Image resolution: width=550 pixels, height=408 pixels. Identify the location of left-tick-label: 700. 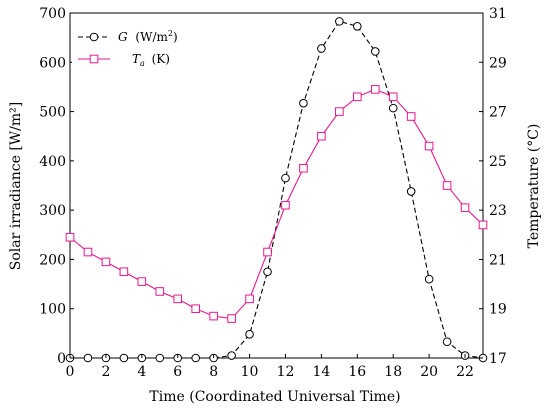
(52, 14).